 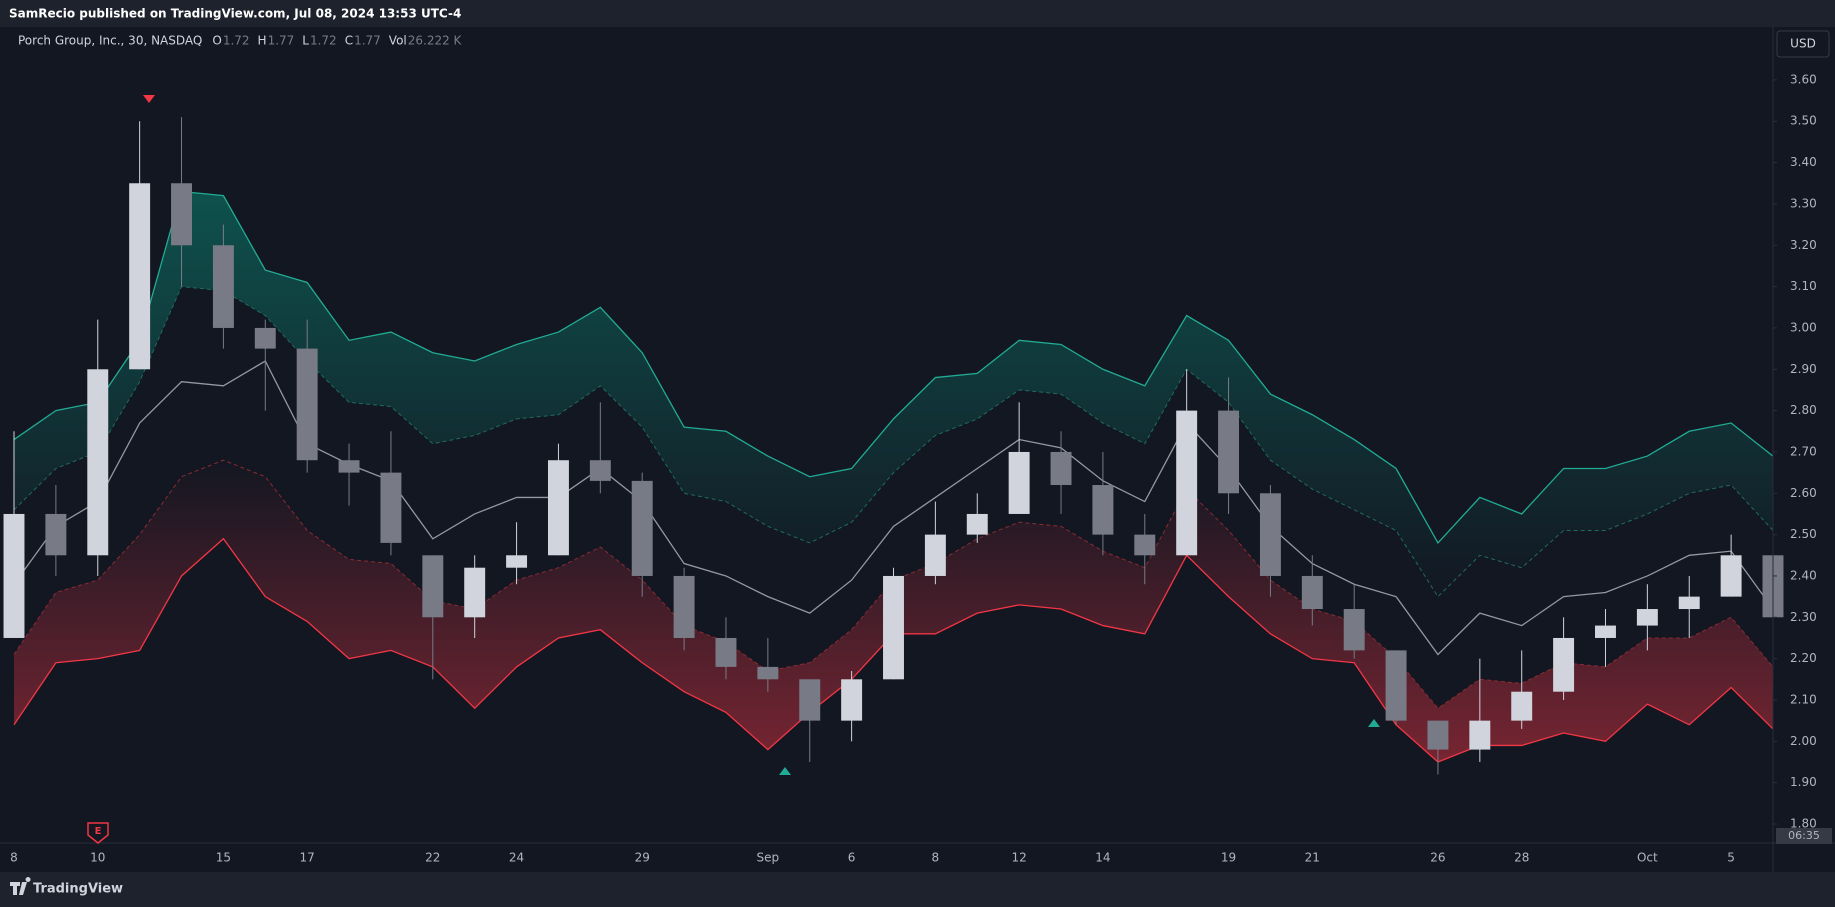 I want to click on x-tick-label: 28, so click(x=1521, y=858).